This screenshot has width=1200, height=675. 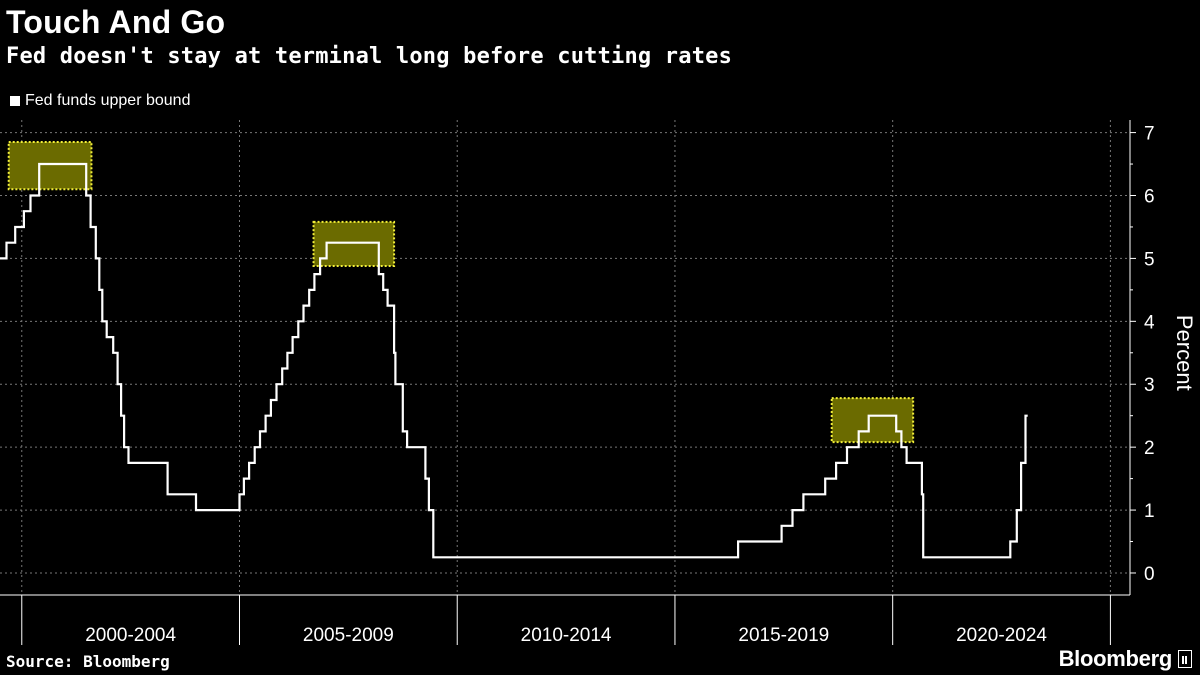 What do you see at coordinates (1149, 322) in the screenshot?
I see `y-tick-label: 4` at bounding box center [1149, 322].